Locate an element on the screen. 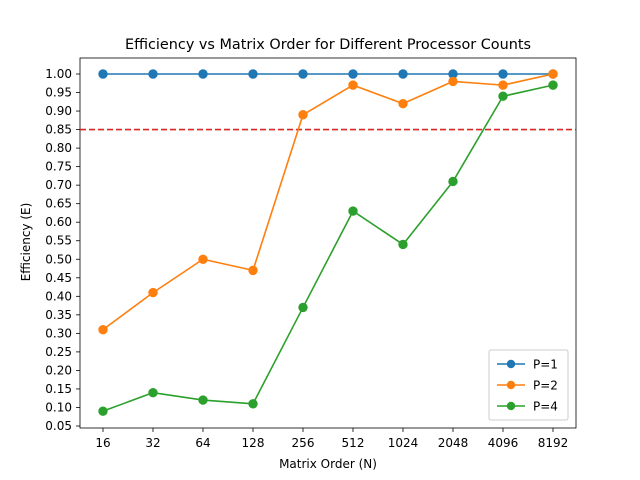 The height and width of the screenshot is (480, 640). x-tick-label: 4096 is located at coordinates (503, 443).